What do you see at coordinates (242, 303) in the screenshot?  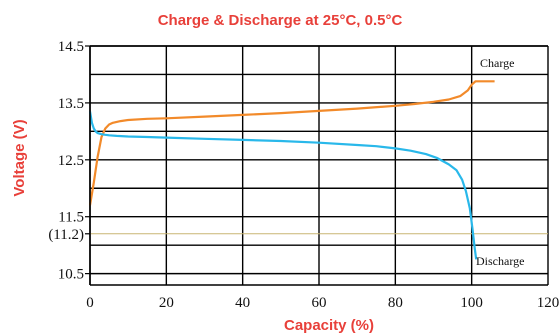 I see `x-tick-label: 40` at bounding box center [242, 303].